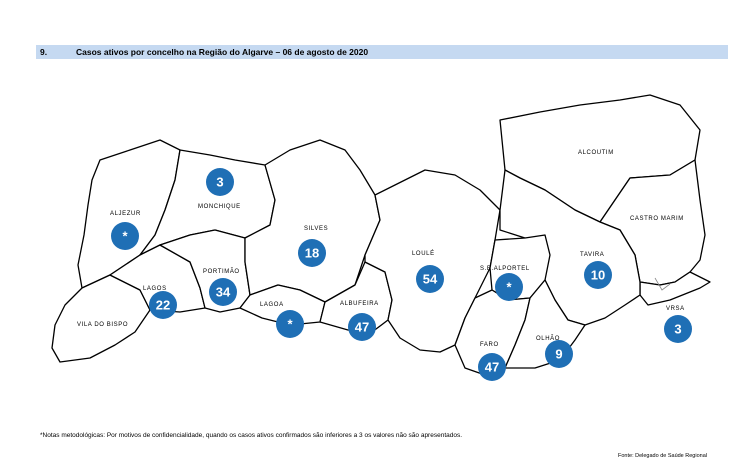 The image size is (730, 470). I want to click on bubble-portimao: 34, so click(223, 292).